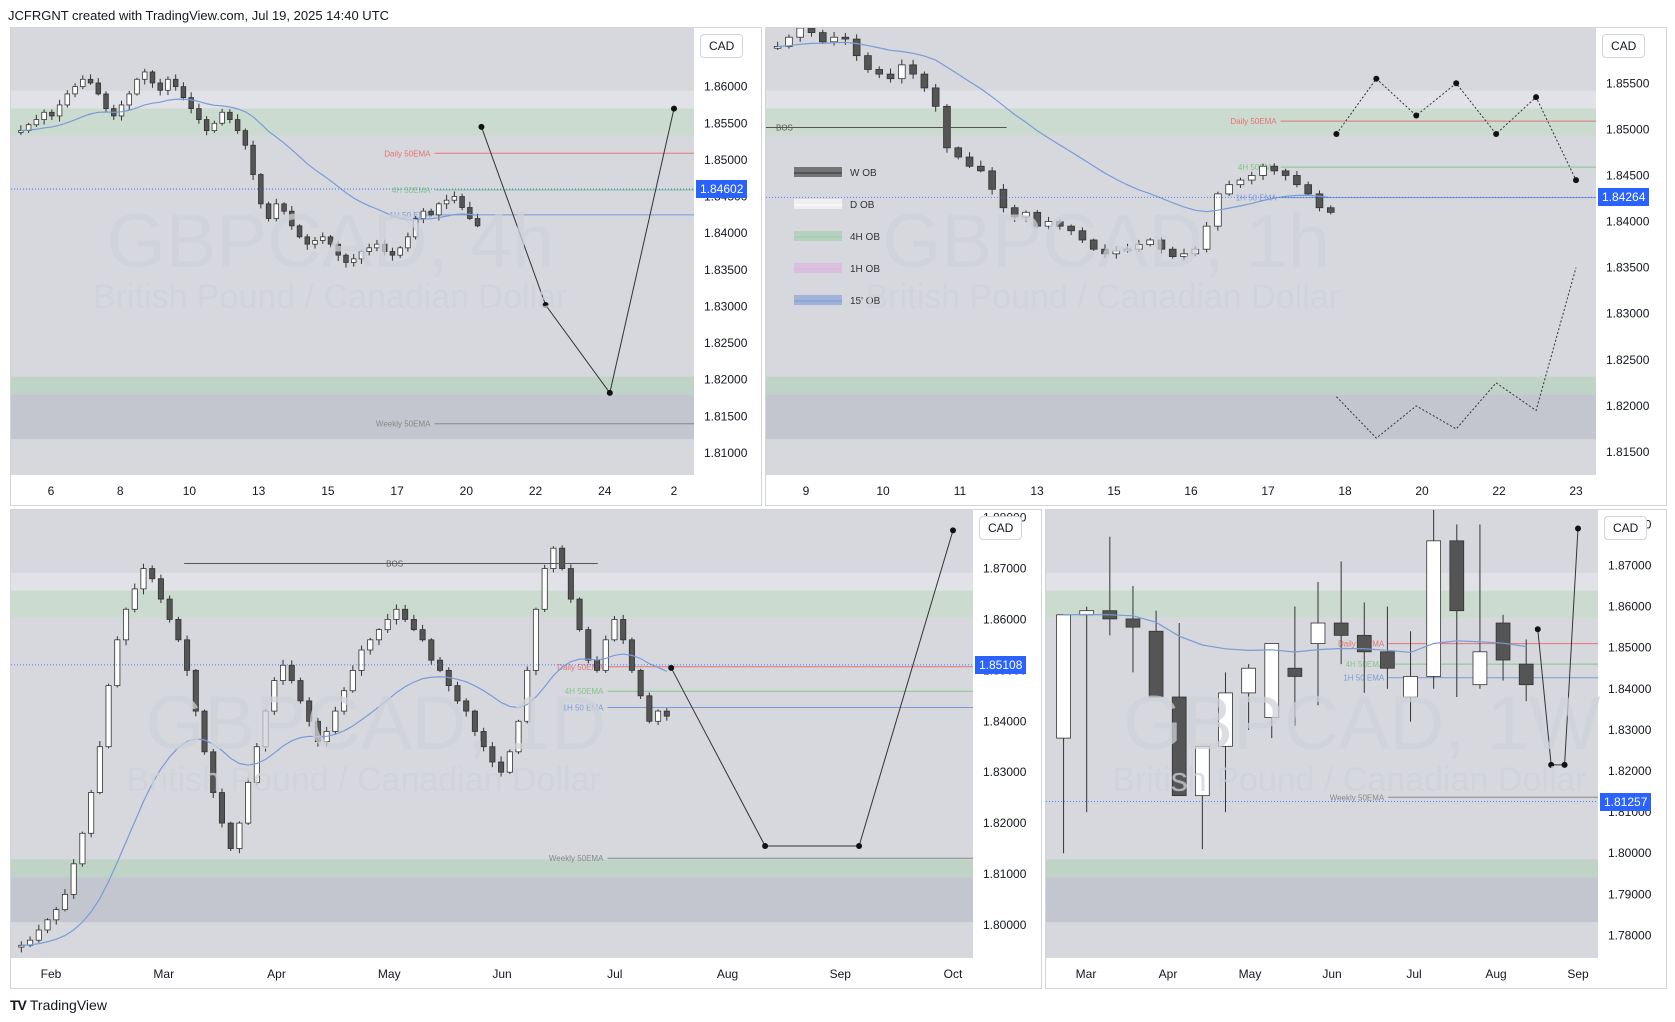 This screenshot has height=1022, width=1675. Describe the element at coordinates (953, 974) in the screenshot. I see `x-tick-label: Oct` at that location.